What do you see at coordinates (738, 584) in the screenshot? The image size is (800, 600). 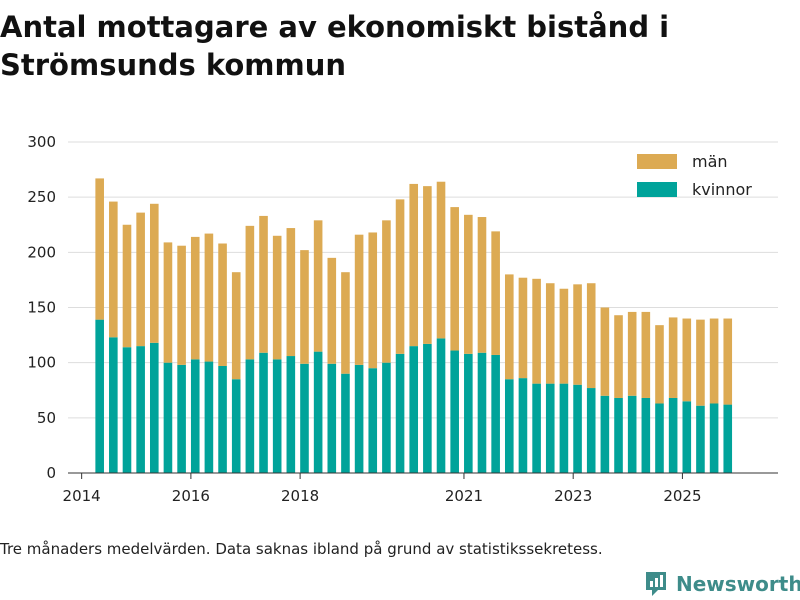 I see `brand-name: Newsworthy` at bounding box center [738, 584].